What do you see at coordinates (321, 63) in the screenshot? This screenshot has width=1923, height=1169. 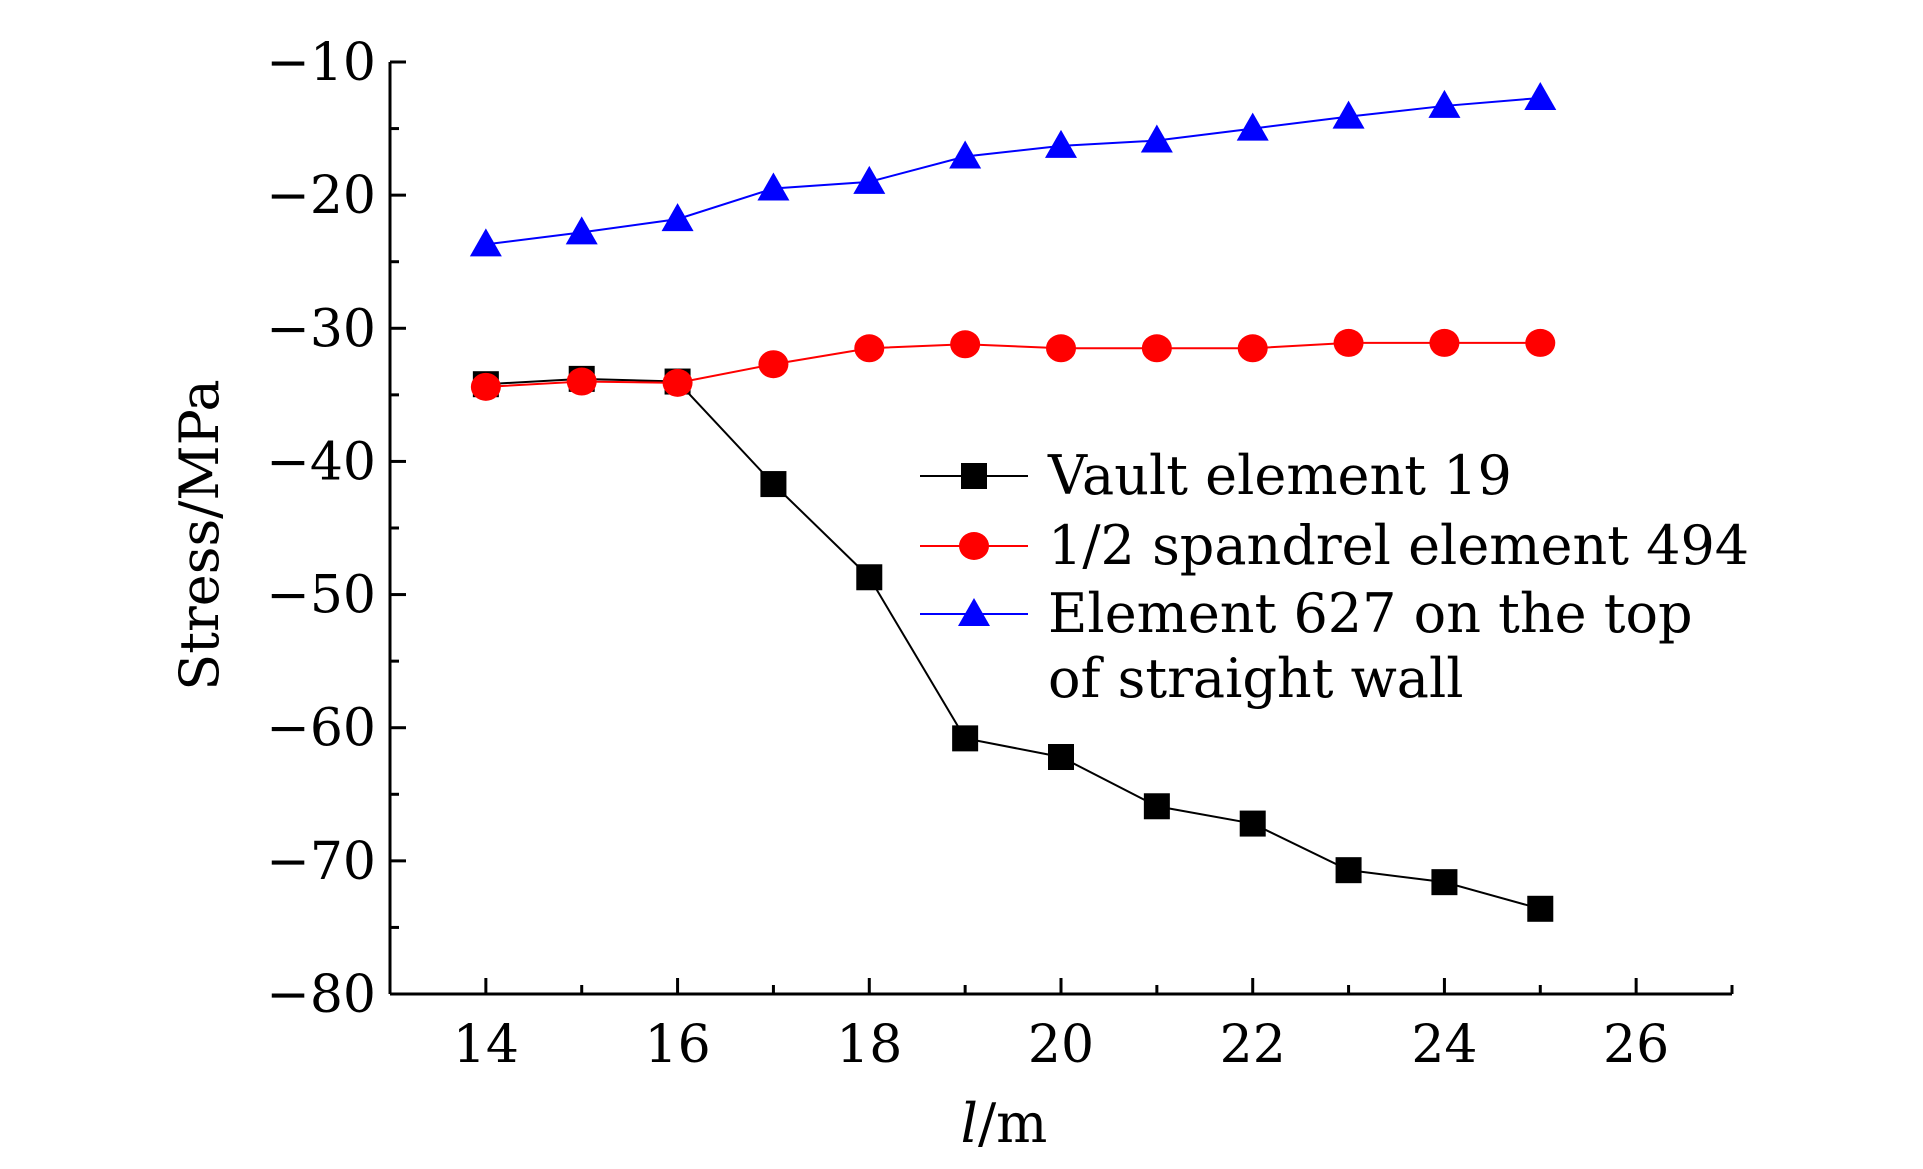 I see `y-tick-label: −10` at bounding box center [321, 63].